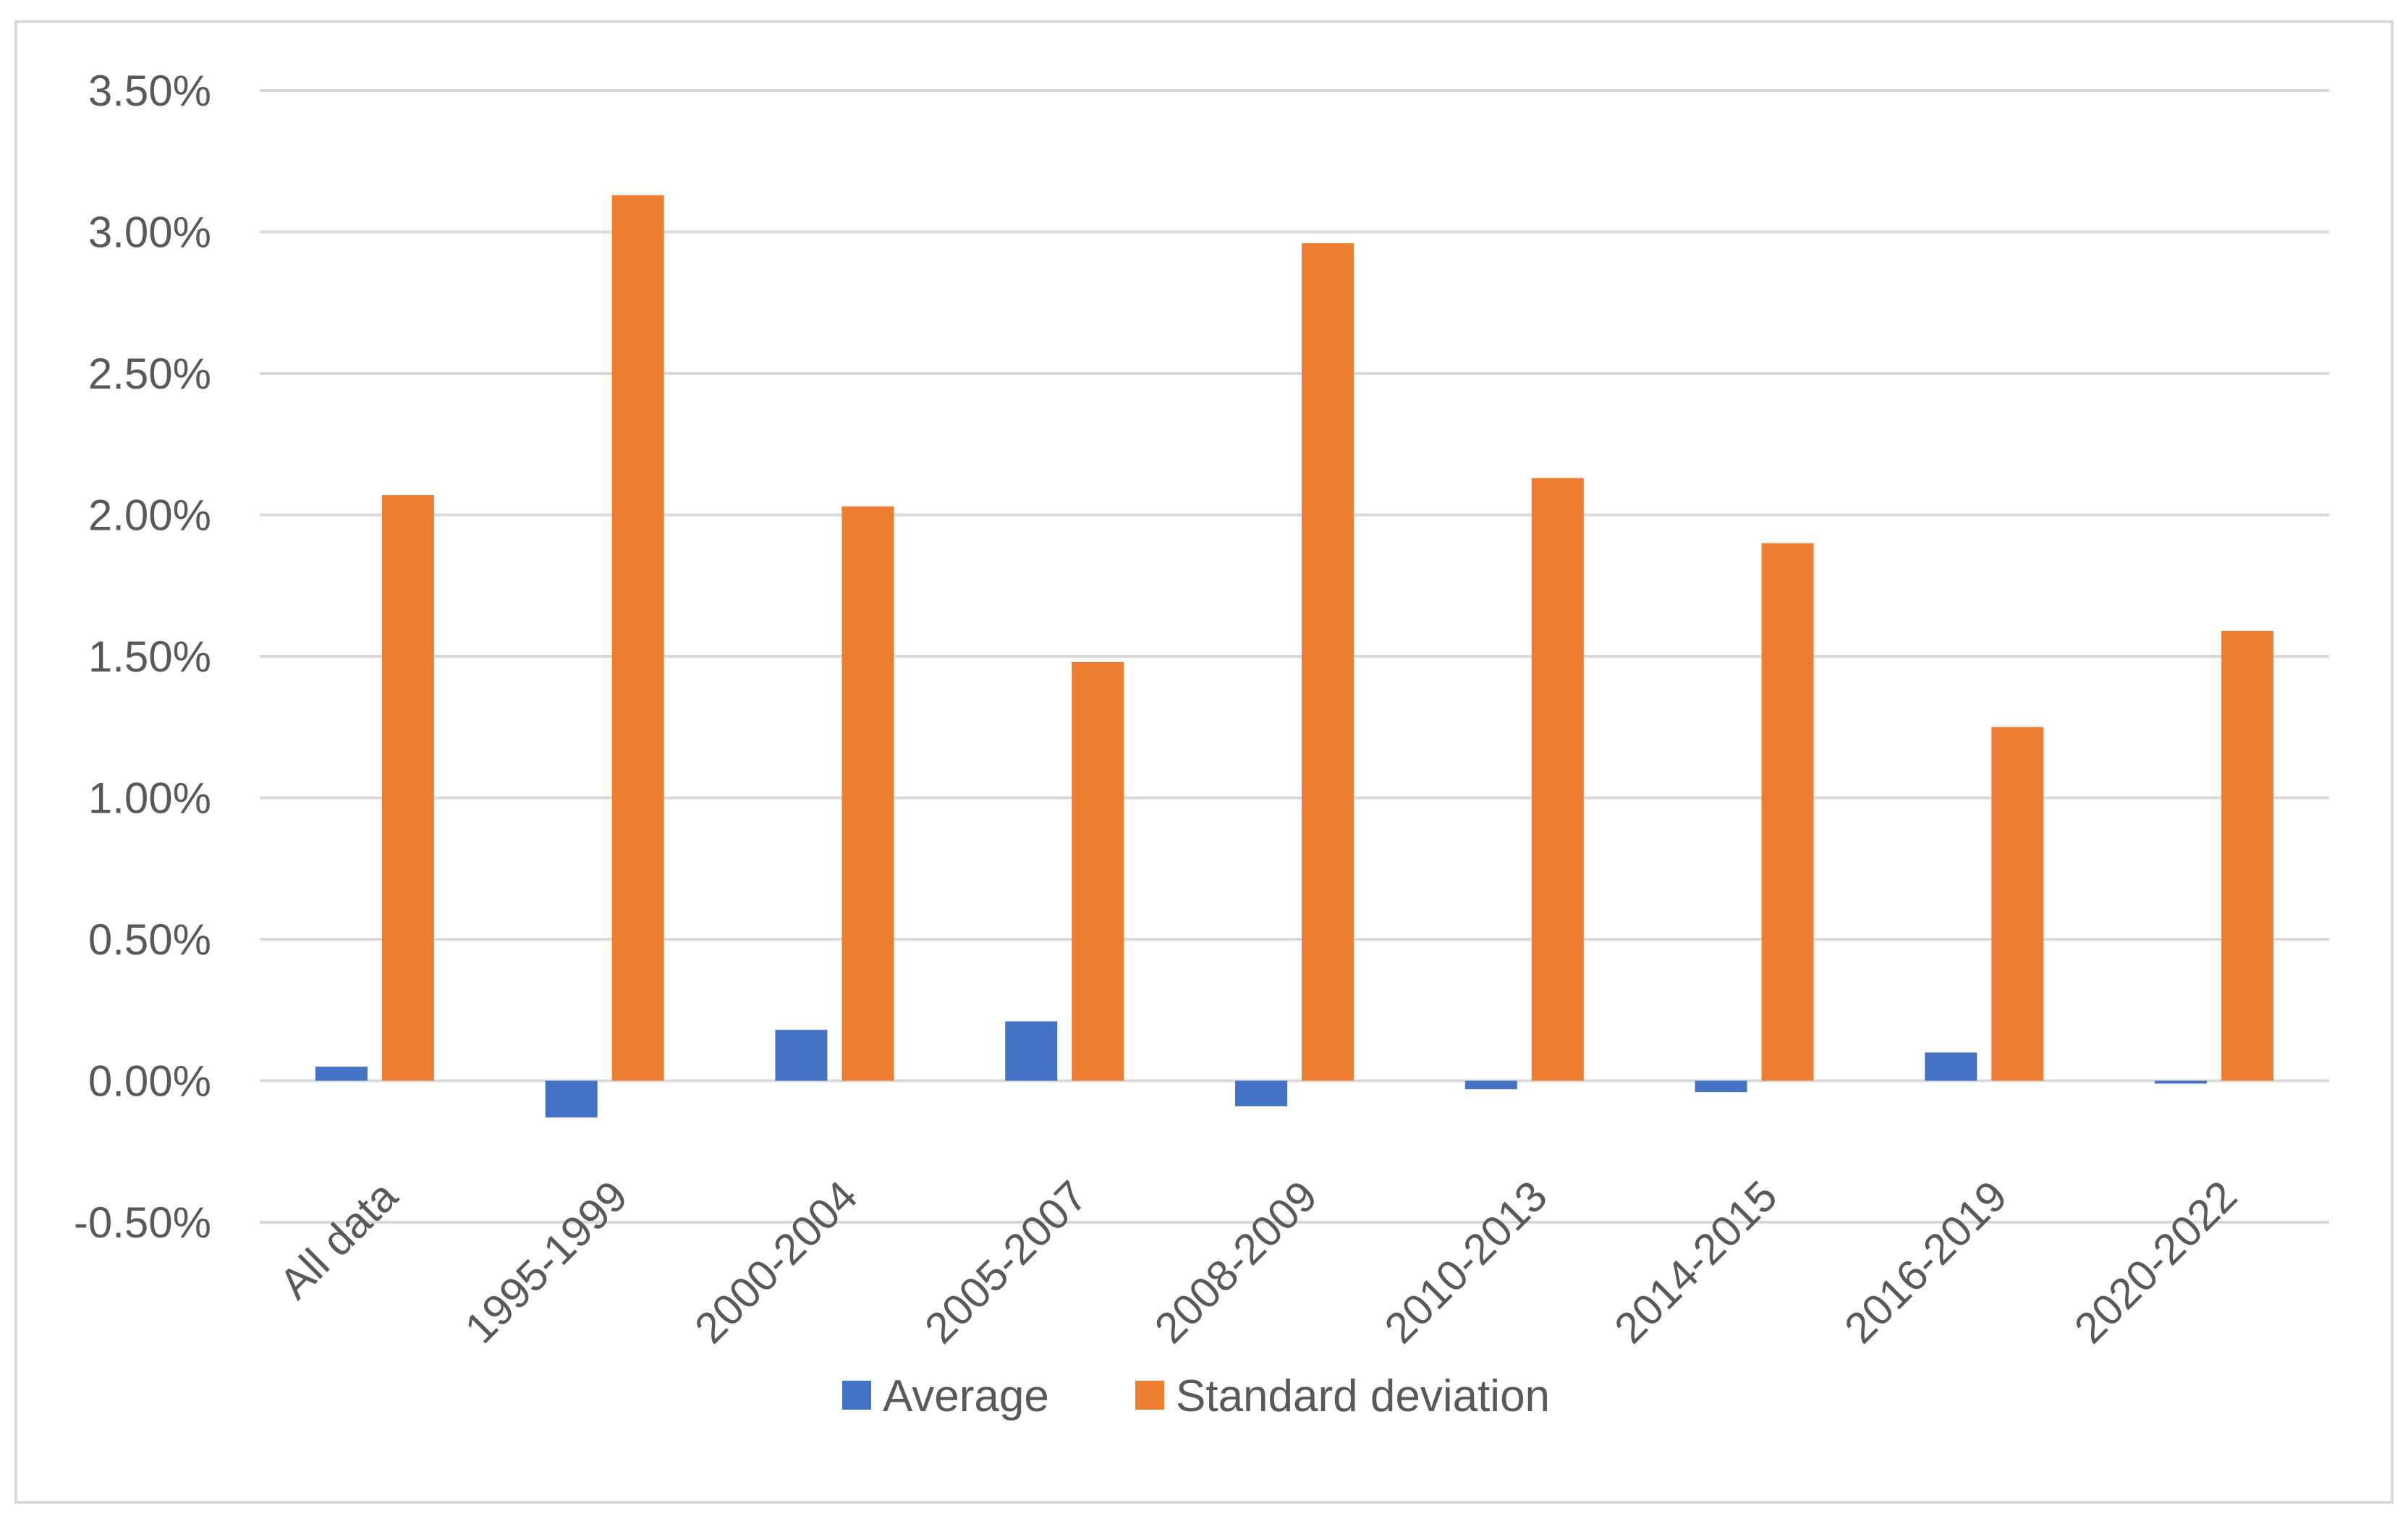  Describe the element at coordinates (1465, 1262) in the screenshot. I see `x-tick-label: 2010-2013` at that location.